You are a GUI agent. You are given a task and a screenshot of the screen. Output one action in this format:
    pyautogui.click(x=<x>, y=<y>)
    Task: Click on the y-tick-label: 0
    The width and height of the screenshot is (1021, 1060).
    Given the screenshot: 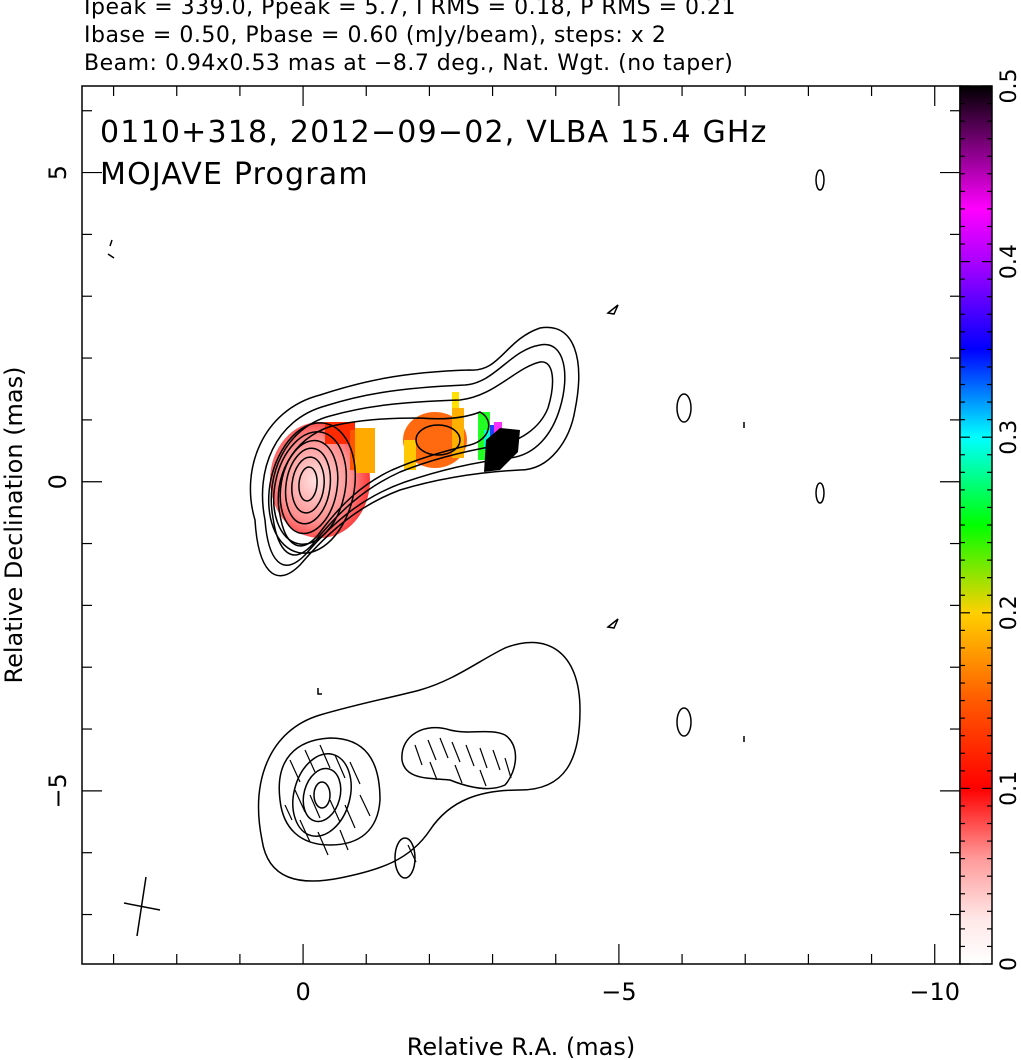 What is the action you would take?
    pyautogui.click(x=58, y=481)
    